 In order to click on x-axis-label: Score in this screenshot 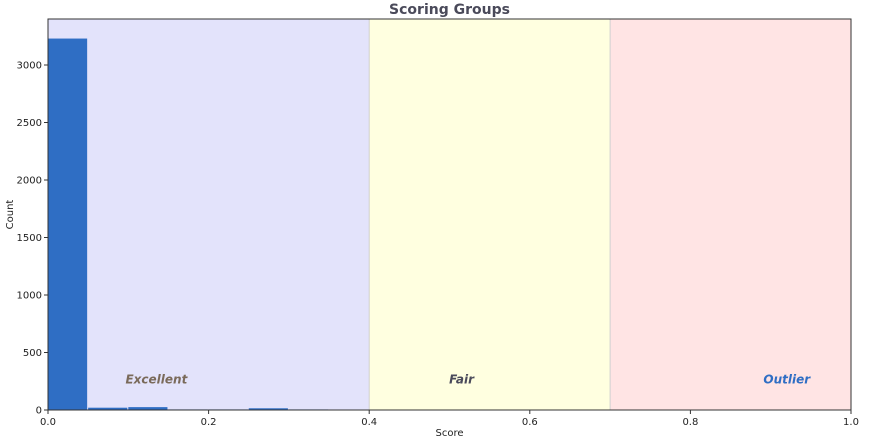, I will do `click(449, 433)`.